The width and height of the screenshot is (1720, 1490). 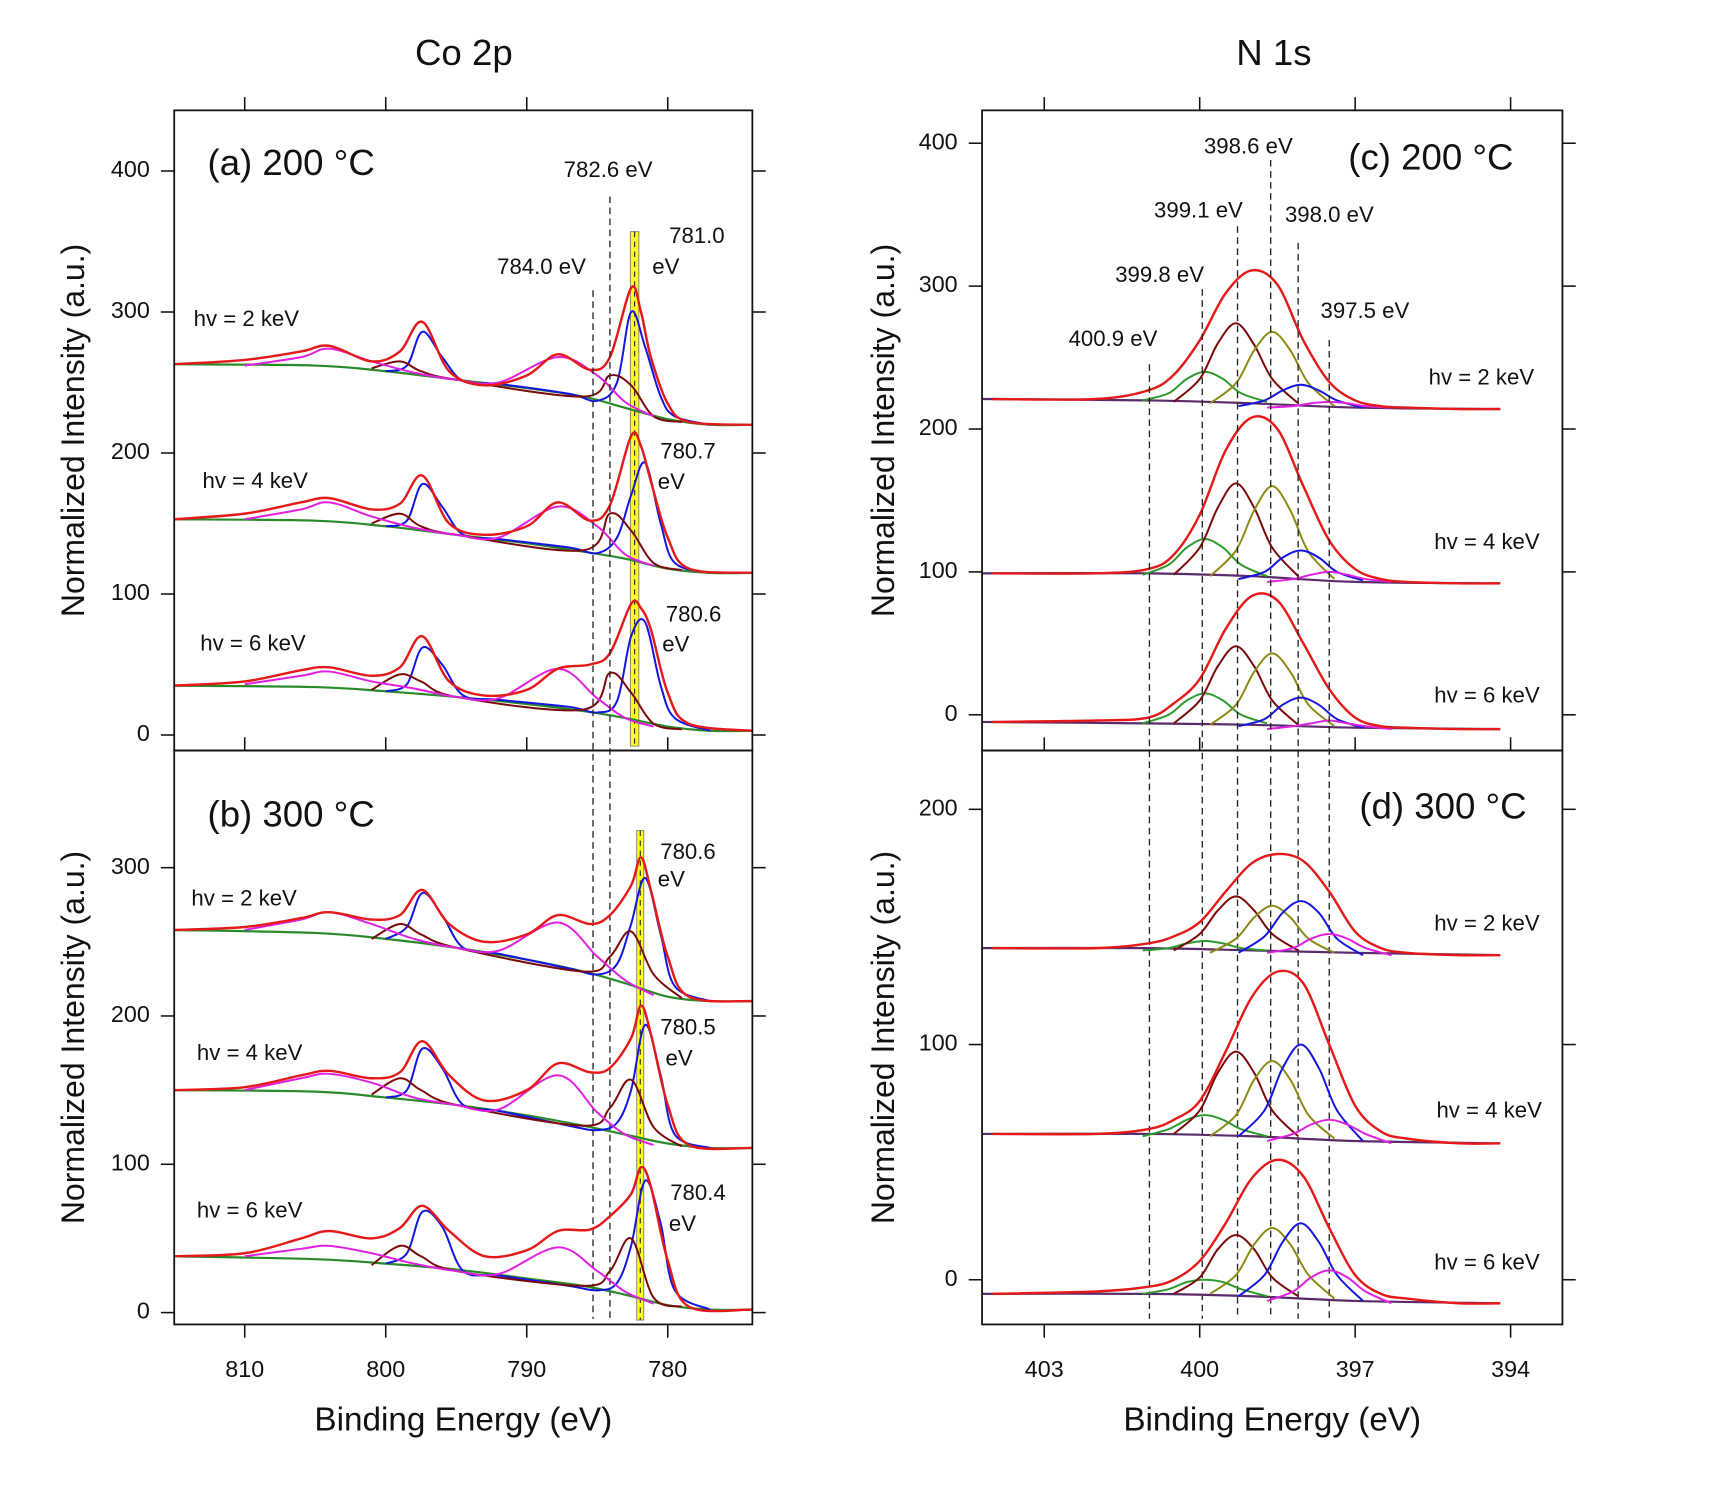 What do you see at coordinates (1364, 310) in the screenshot?
I see `annotation: 397.5 eV` at bounding box center [1364, 310].